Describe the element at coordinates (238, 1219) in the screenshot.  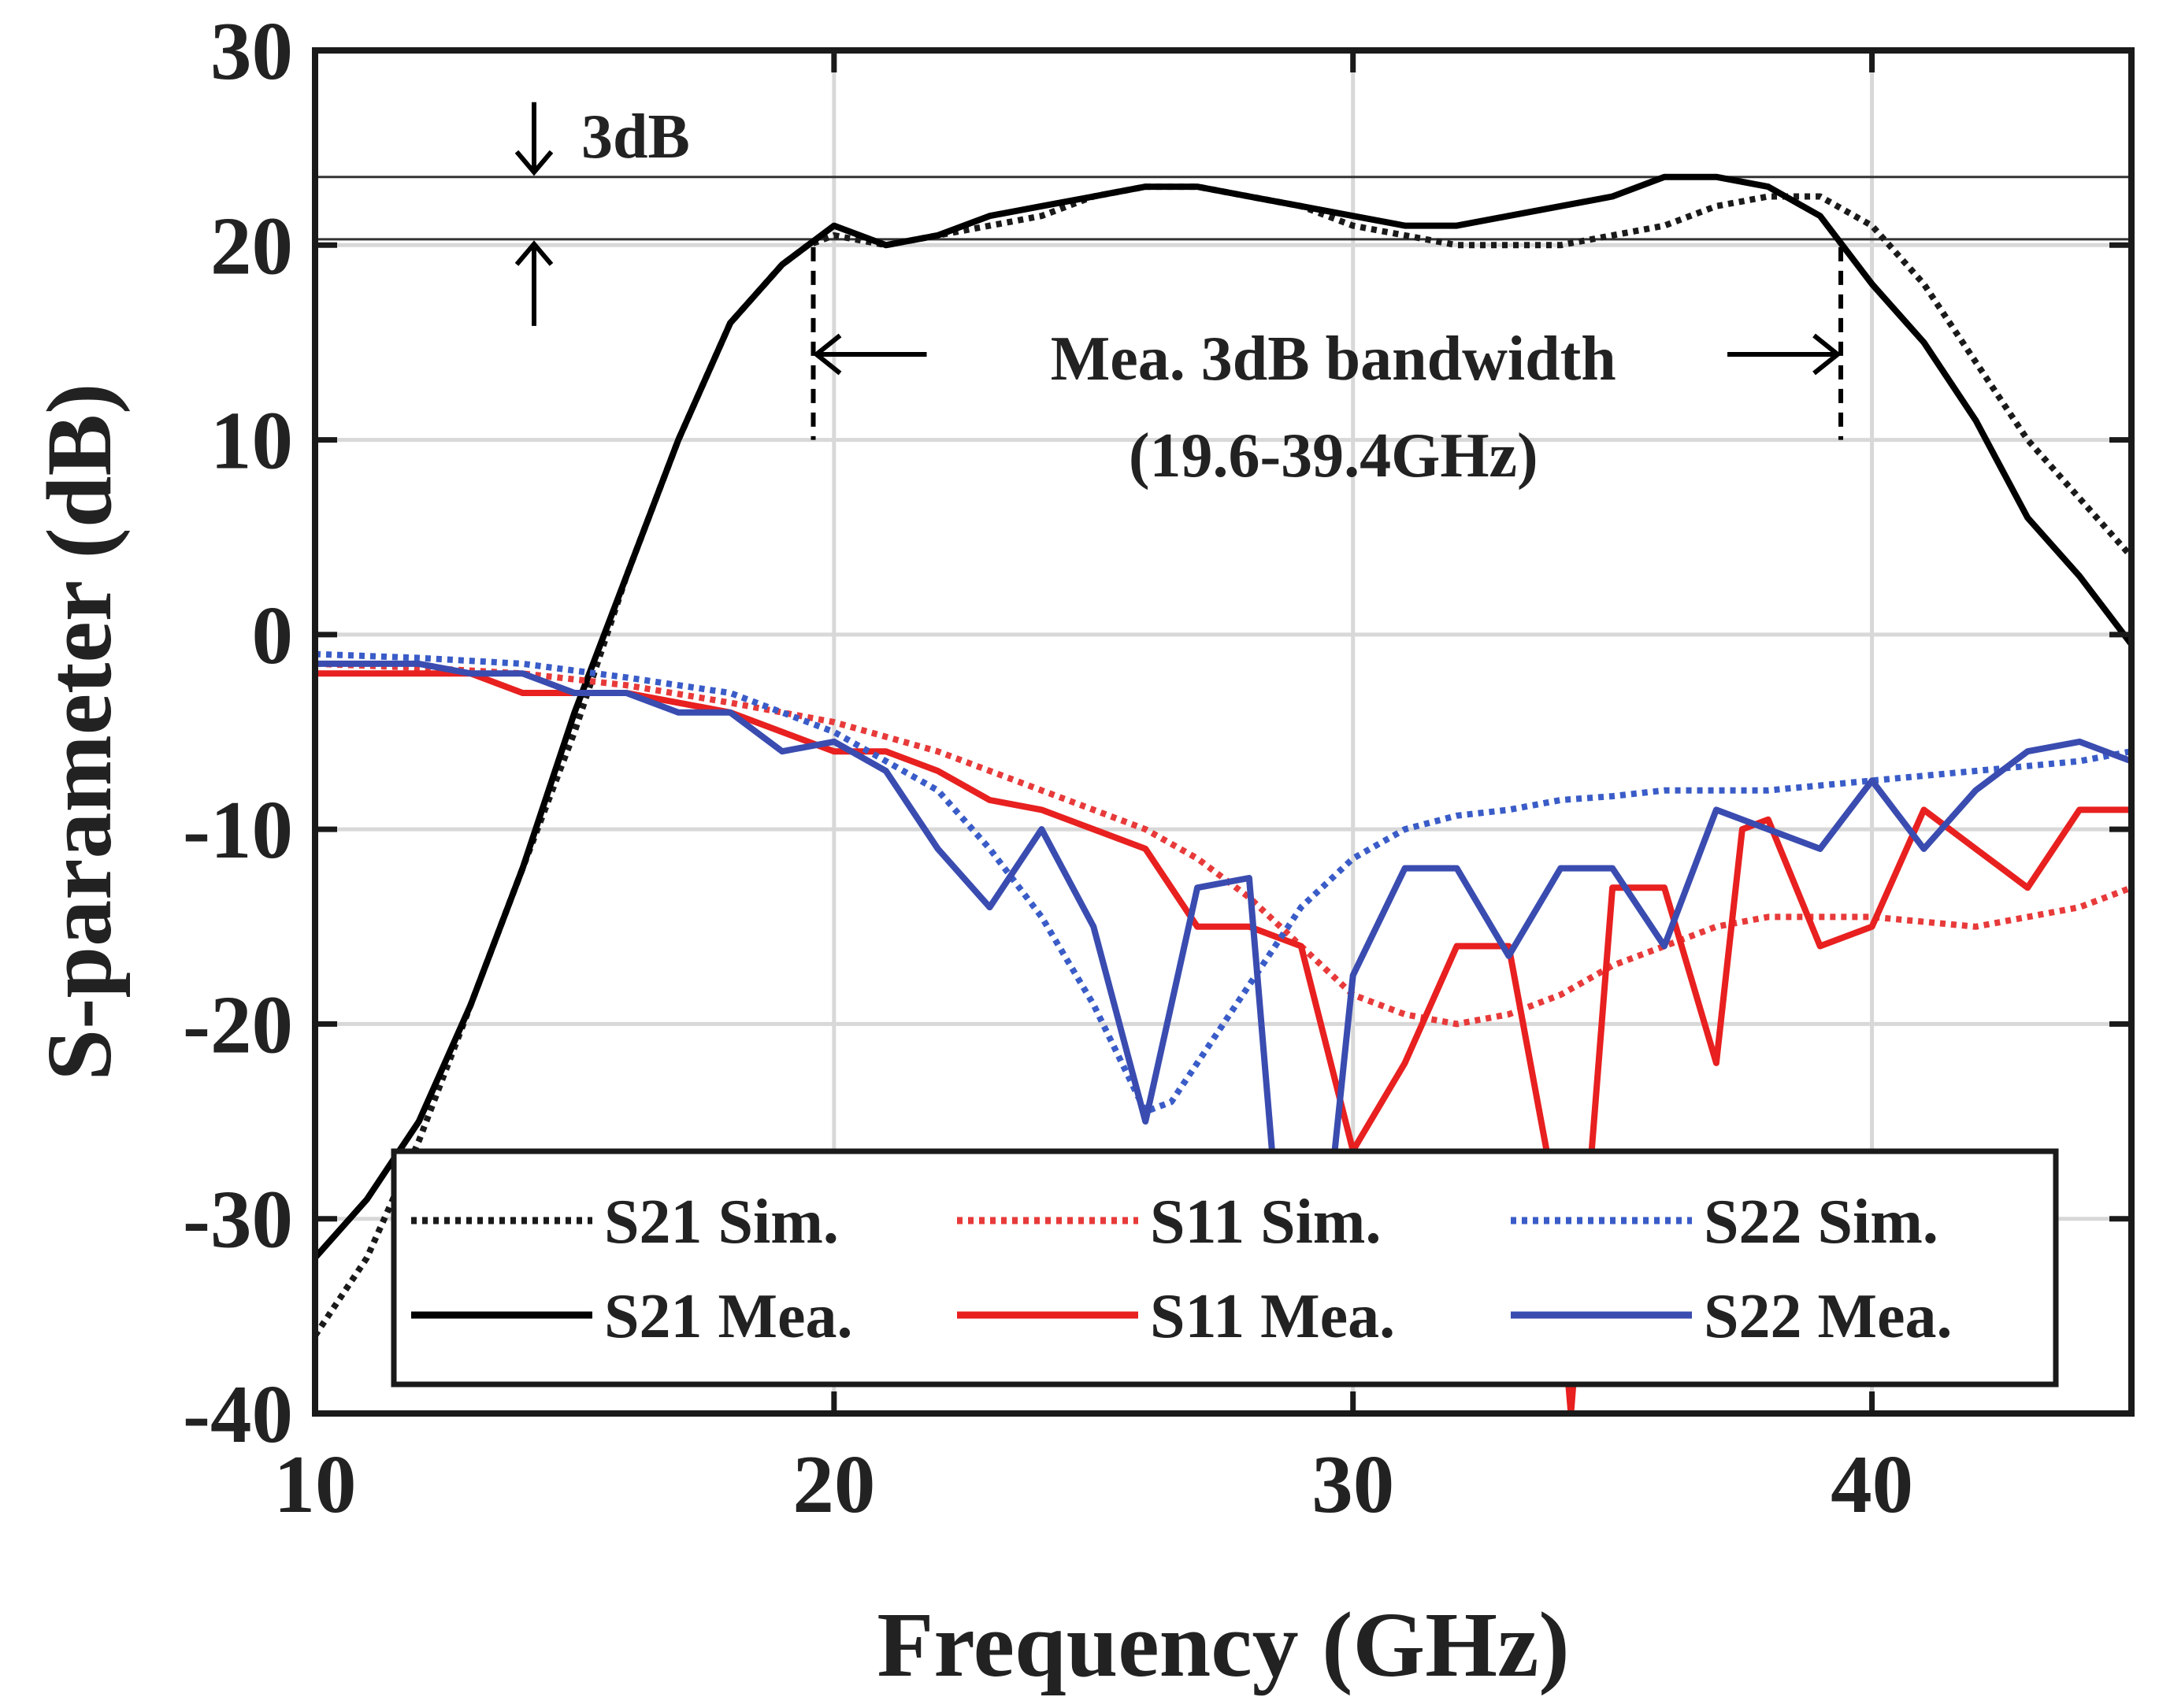
I see `y-tick-label: -30` at that location.